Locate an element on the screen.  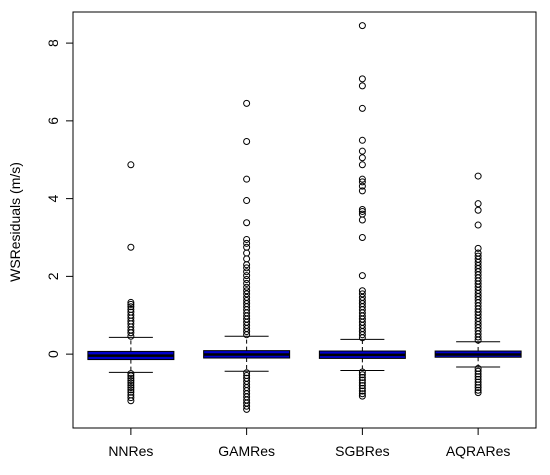
y-axis: 0 2 4 6 8 is located at coordinates (59, 198).